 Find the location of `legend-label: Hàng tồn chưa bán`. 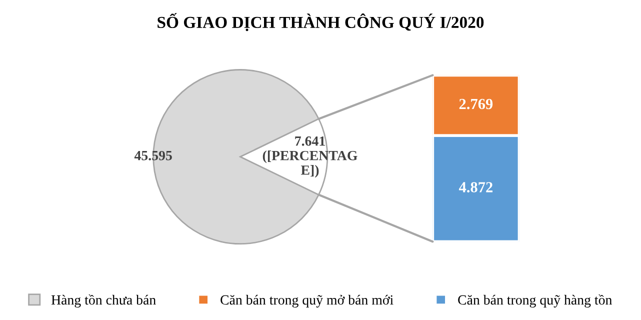

legend-label: Hàng tồn chưa bán is located at coordinates (103, 301).